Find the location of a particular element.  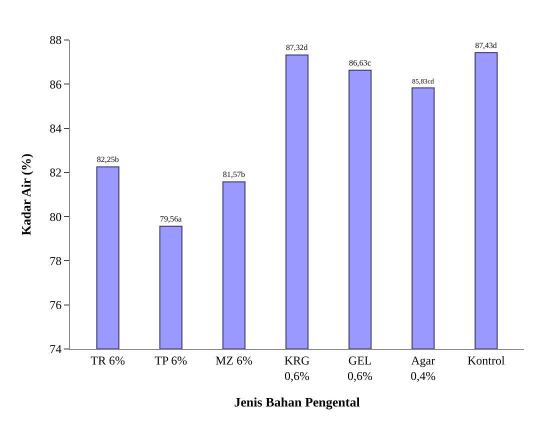

y-tick-label: 82 is located at coordinates (56, 173).